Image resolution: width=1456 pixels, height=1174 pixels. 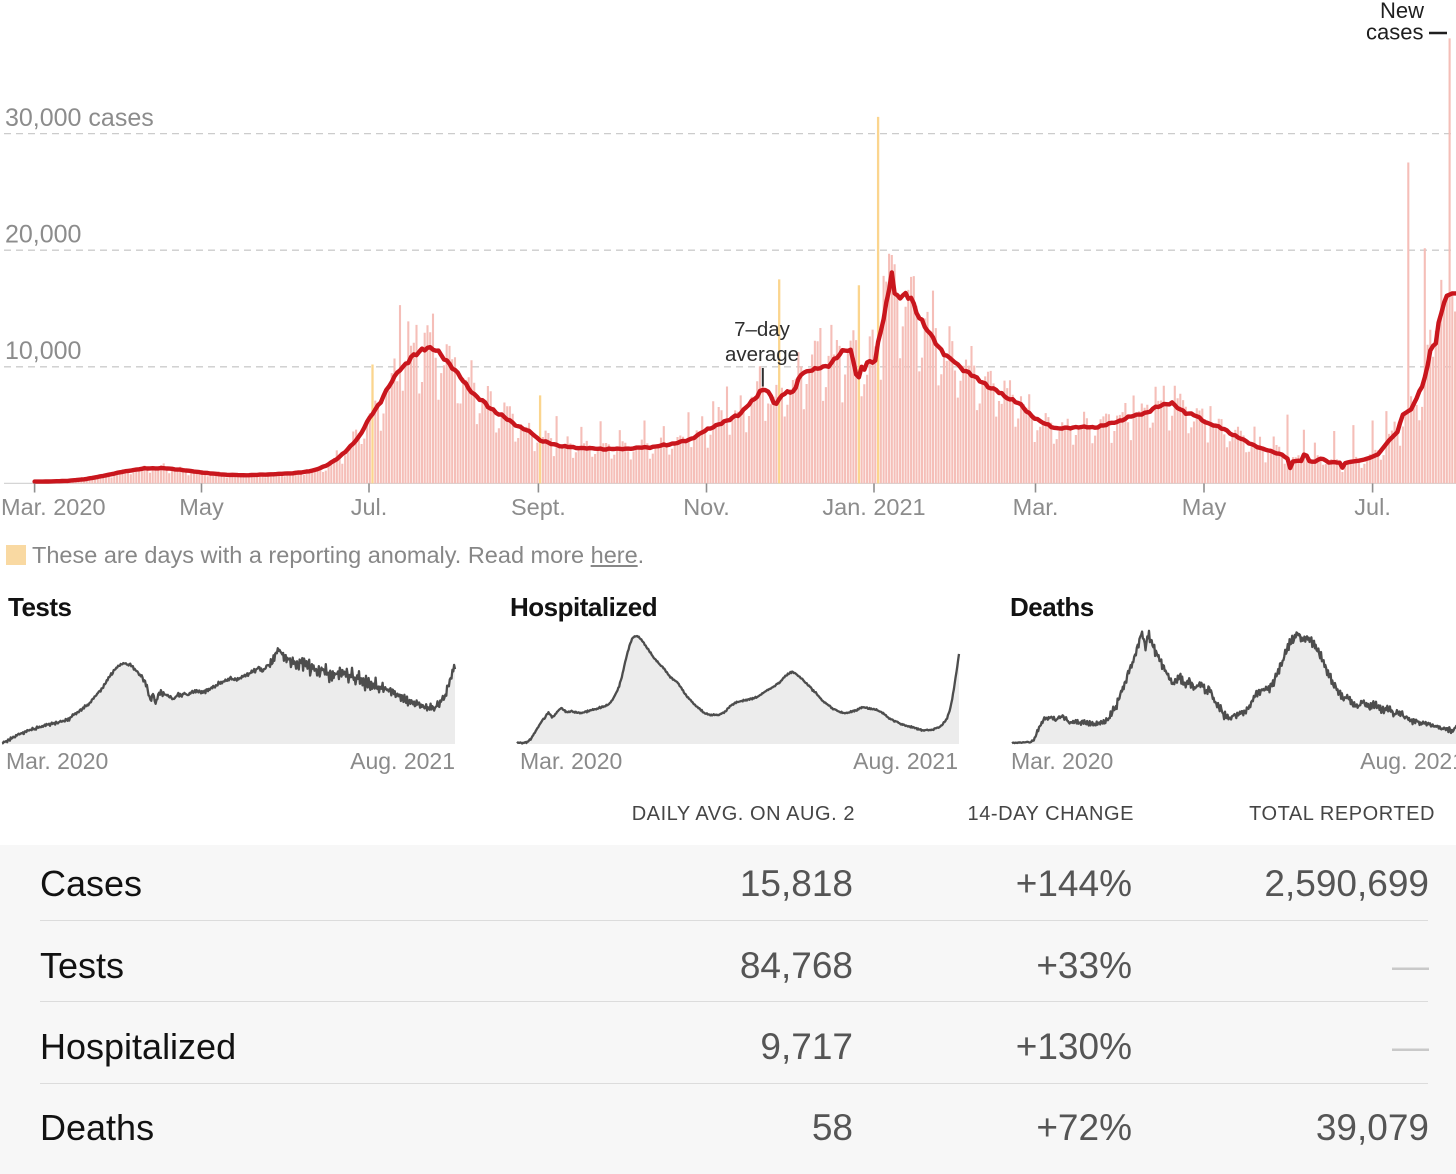 I want to click on svg-text: Jan. 2021, so click(x=873, y=507).